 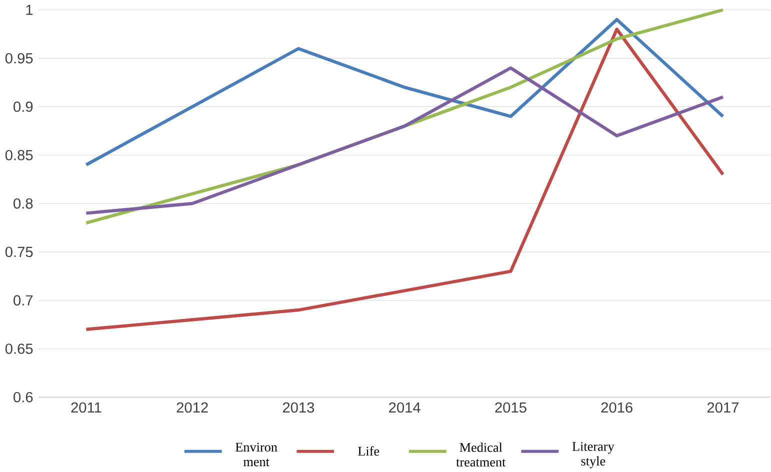 What do you see at coordinates (19, 348) in the screenshot?
I see `y-tick-label: 0.65` at bounding box center [19, 348].